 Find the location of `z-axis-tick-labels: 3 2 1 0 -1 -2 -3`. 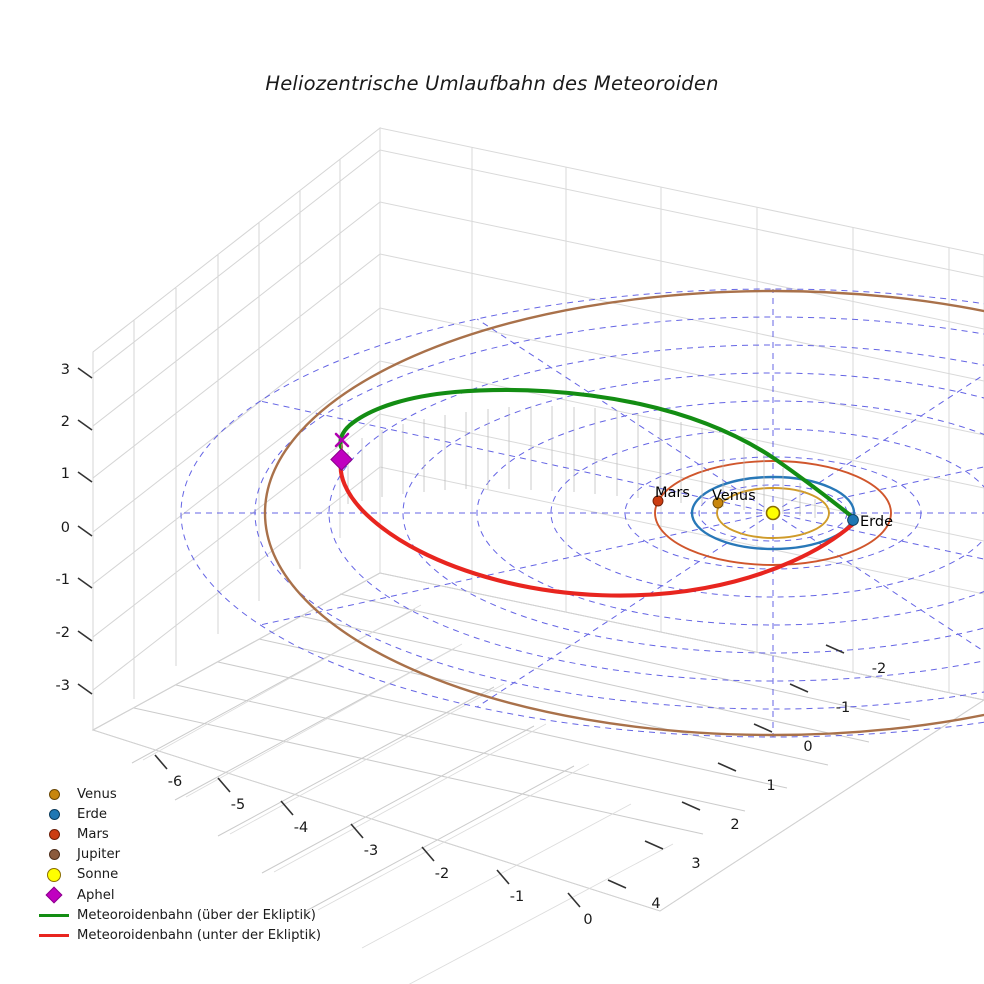

z-axis-tick-labels: 3 2 1 0 -1 -2 -3 is located at coordinates (63, 528).